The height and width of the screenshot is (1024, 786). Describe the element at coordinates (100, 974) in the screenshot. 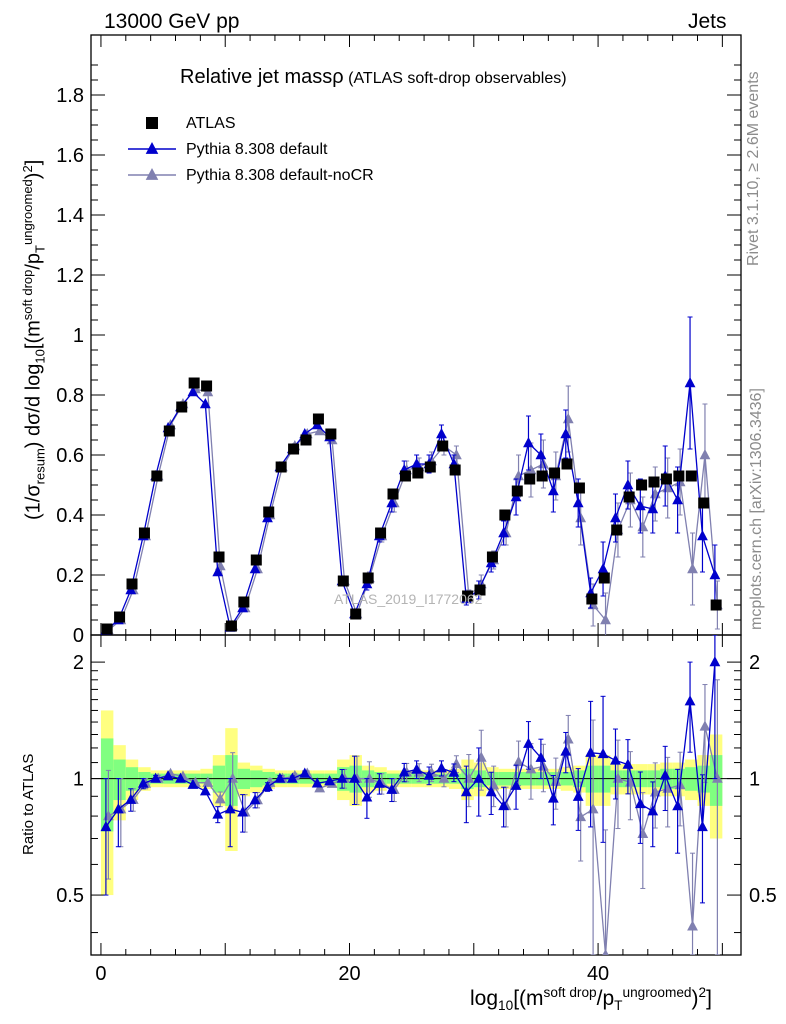

I see `x-tick-label: 0` at that location.